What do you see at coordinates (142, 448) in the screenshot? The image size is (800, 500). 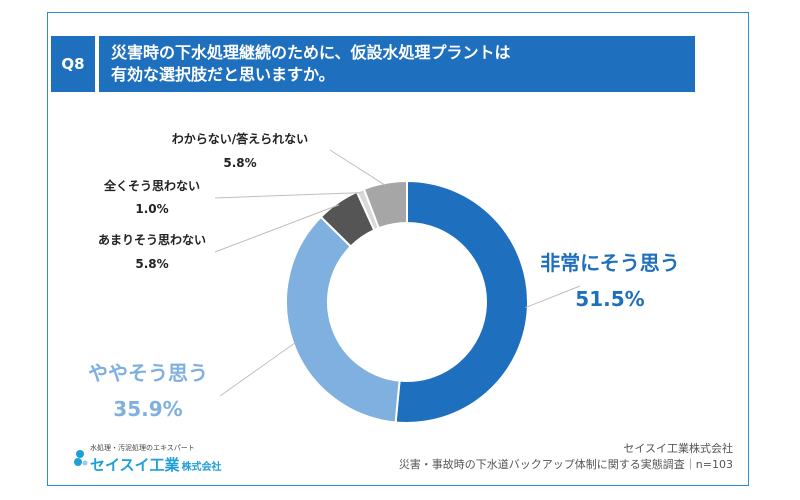 I see `logo-tagline: 水処理・汚泥処理のエキスパート` at bounding box center [142, 448].